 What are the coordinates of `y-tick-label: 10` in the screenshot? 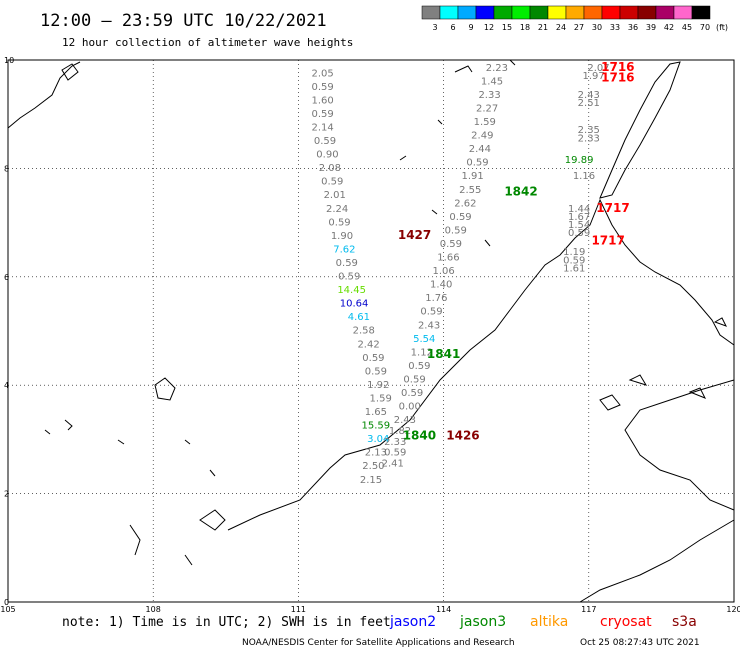 It's located at (9, 60).